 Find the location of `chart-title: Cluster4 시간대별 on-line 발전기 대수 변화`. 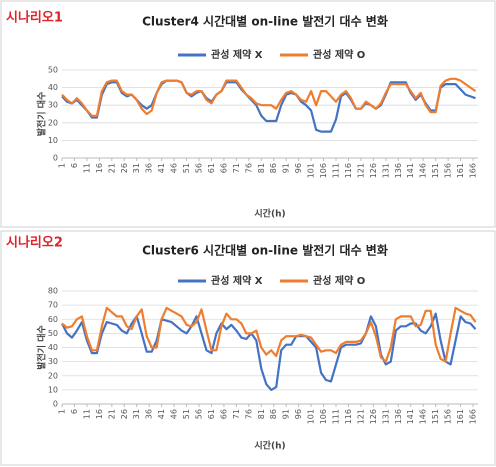

chart-title: Cluster4 시간대별 on-line 발전기 대수 변화 is located at coordinates (265, 21).